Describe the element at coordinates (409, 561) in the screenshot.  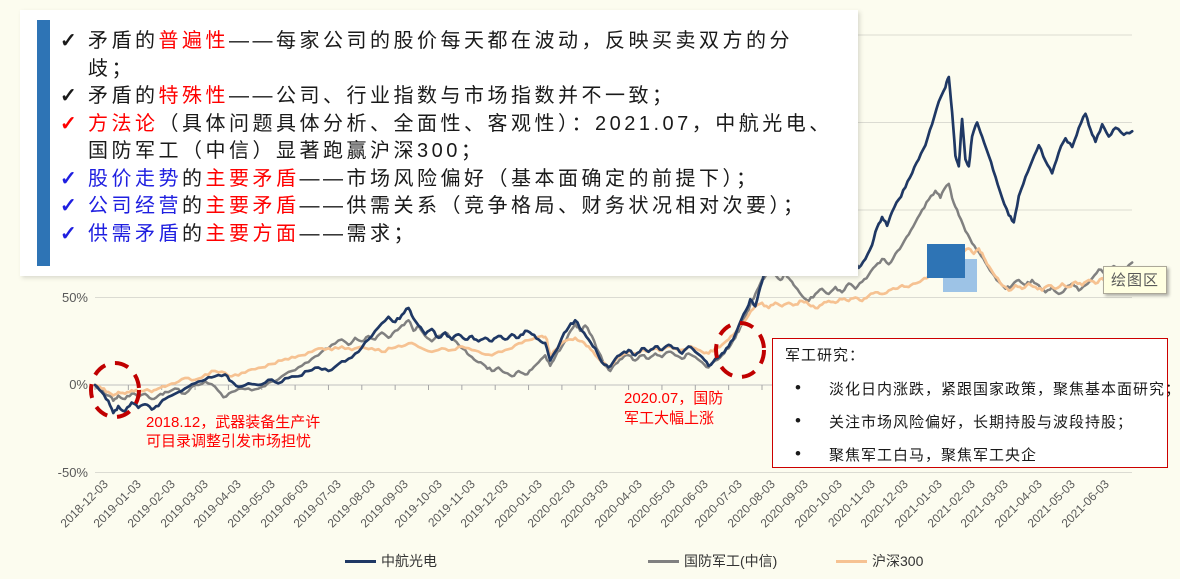
I see `legend-label: 中航光电` at that location.